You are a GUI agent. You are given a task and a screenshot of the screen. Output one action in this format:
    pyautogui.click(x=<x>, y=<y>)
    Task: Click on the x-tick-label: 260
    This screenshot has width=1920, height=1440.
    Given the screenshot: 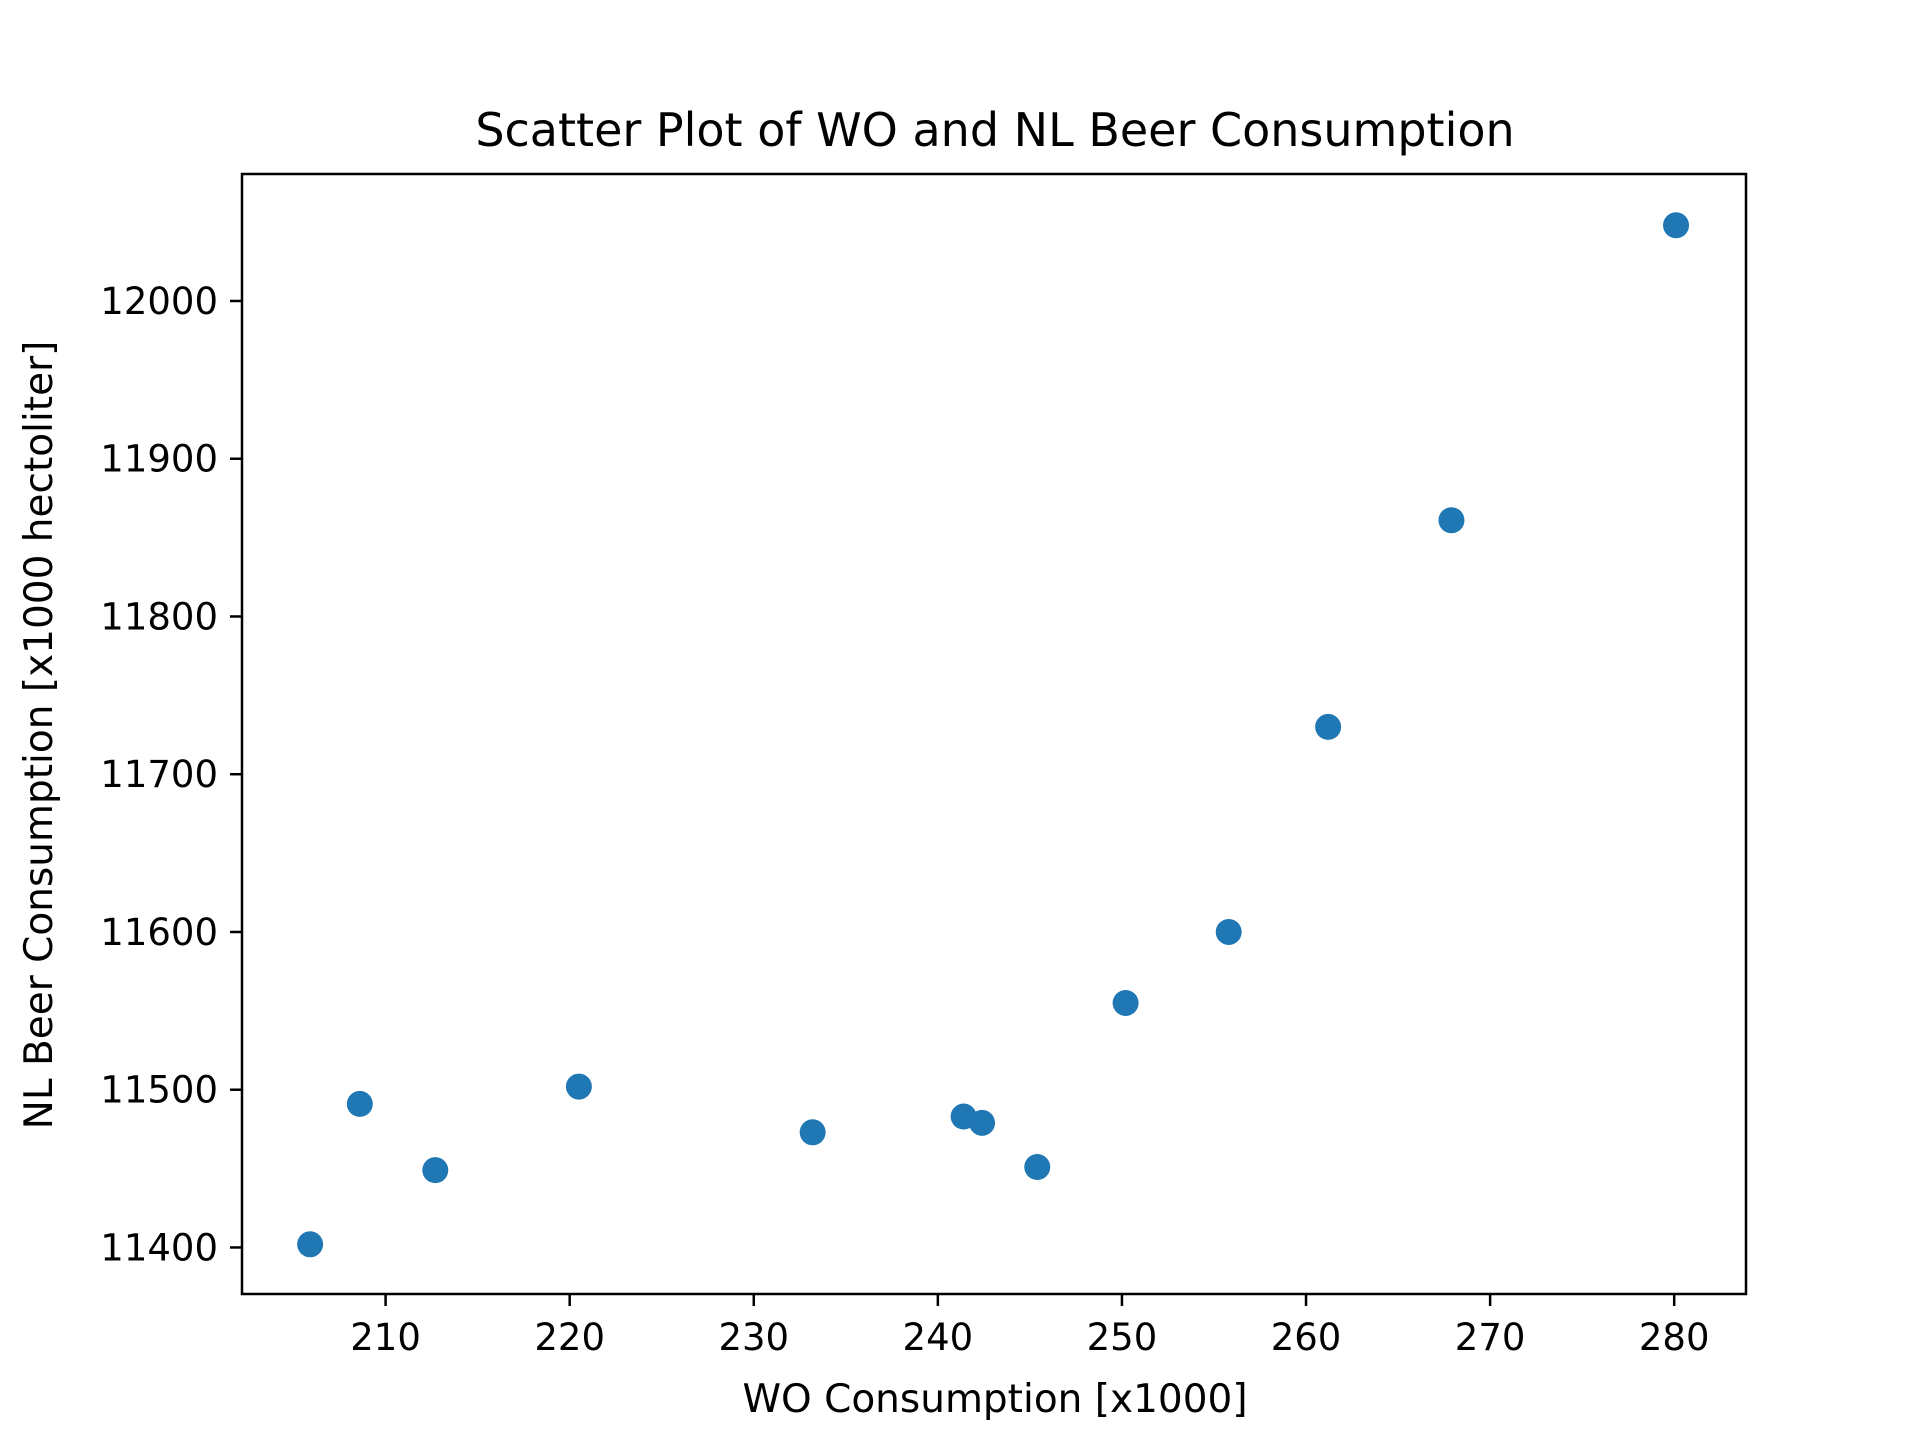 What is the action you would take?
    pyautogui.click(x=1306, y=1337)
    